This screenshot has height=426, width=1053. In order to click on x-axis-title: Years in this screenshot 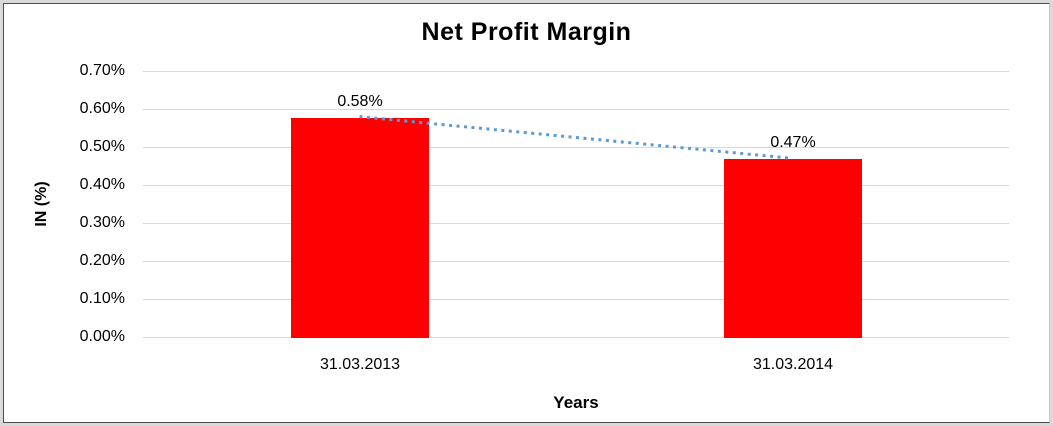, I will do `click(576, 402)`.